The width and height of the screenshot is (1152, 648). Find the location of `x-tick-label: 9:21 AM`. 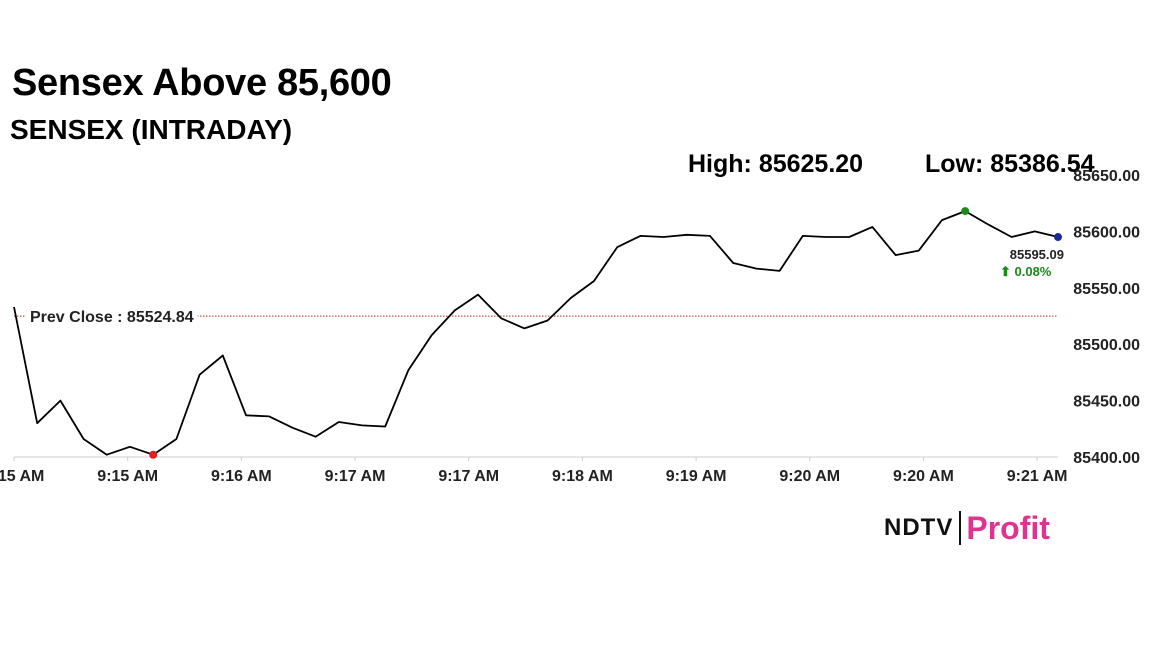

x-tick-label: 9:21 AM is located at coordinates (1037, 476).